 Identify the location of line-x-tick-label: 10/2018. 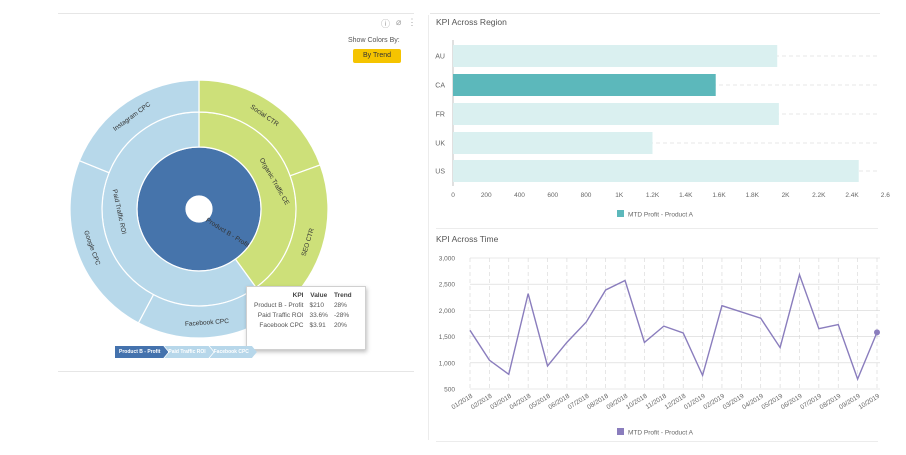
(637, 402).